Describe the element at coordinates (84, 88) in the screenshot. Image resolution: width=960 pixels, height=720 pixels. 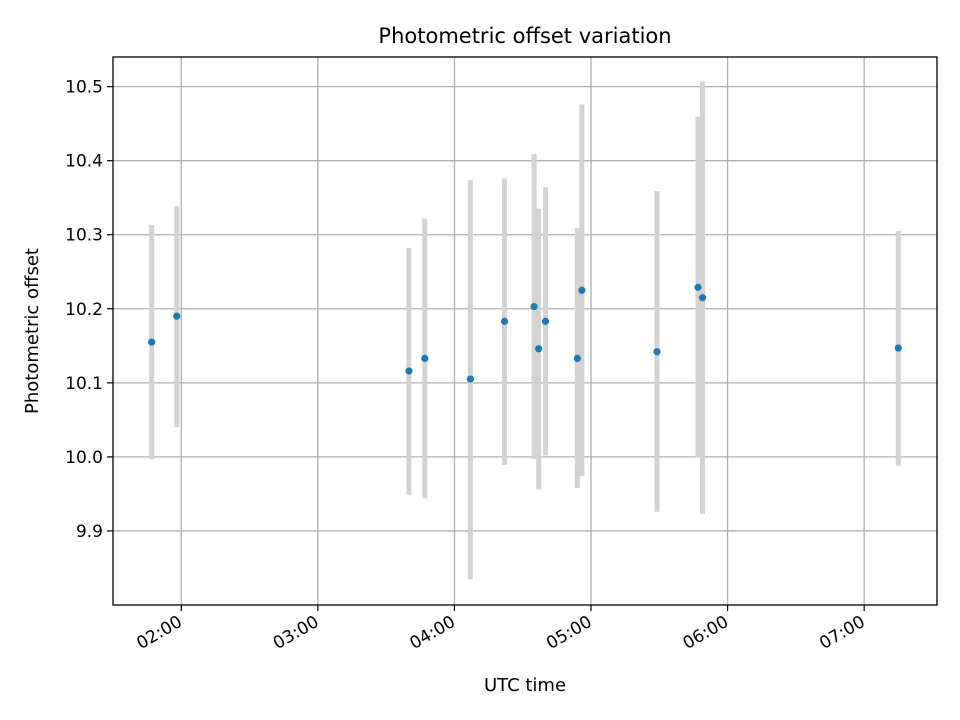
I see `y-tick-label: 10.5` at that location.